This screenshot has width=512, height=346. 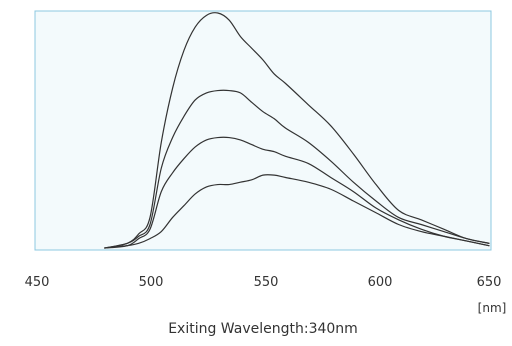 What do you see at coordinates (492, 308) in the screenshot?
I see `x-unit-label: [nm]` at bounding box center [492, 308].